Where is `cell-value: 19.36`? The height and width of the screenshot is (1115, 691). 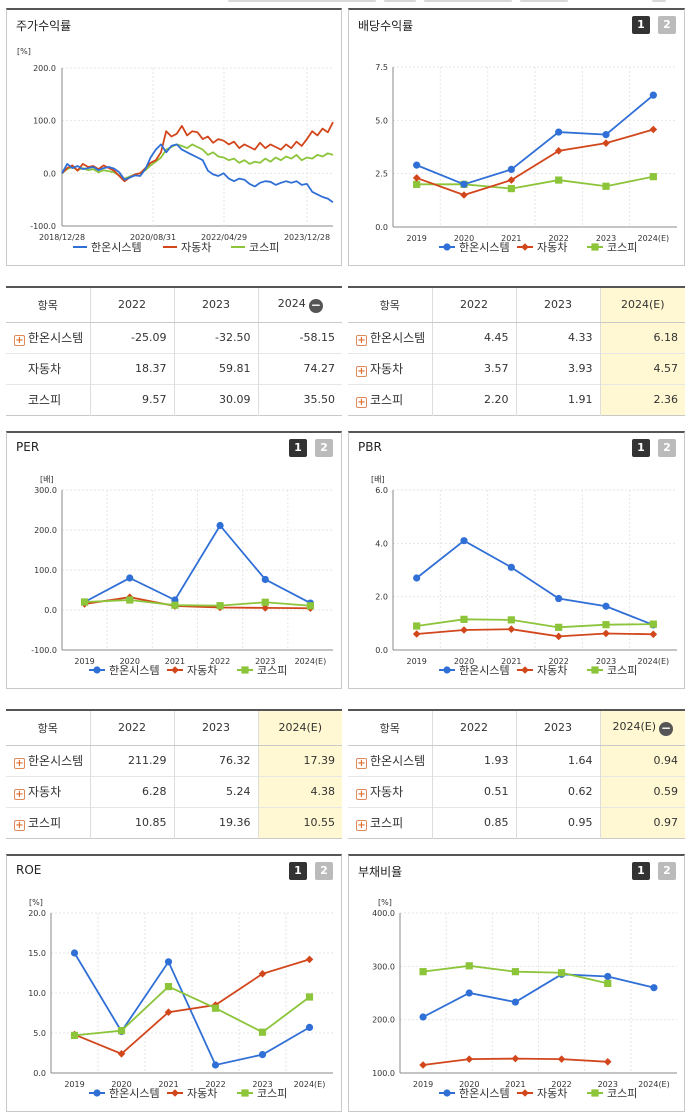
cell-value: 19.36 is located at coordinates (235, 822).